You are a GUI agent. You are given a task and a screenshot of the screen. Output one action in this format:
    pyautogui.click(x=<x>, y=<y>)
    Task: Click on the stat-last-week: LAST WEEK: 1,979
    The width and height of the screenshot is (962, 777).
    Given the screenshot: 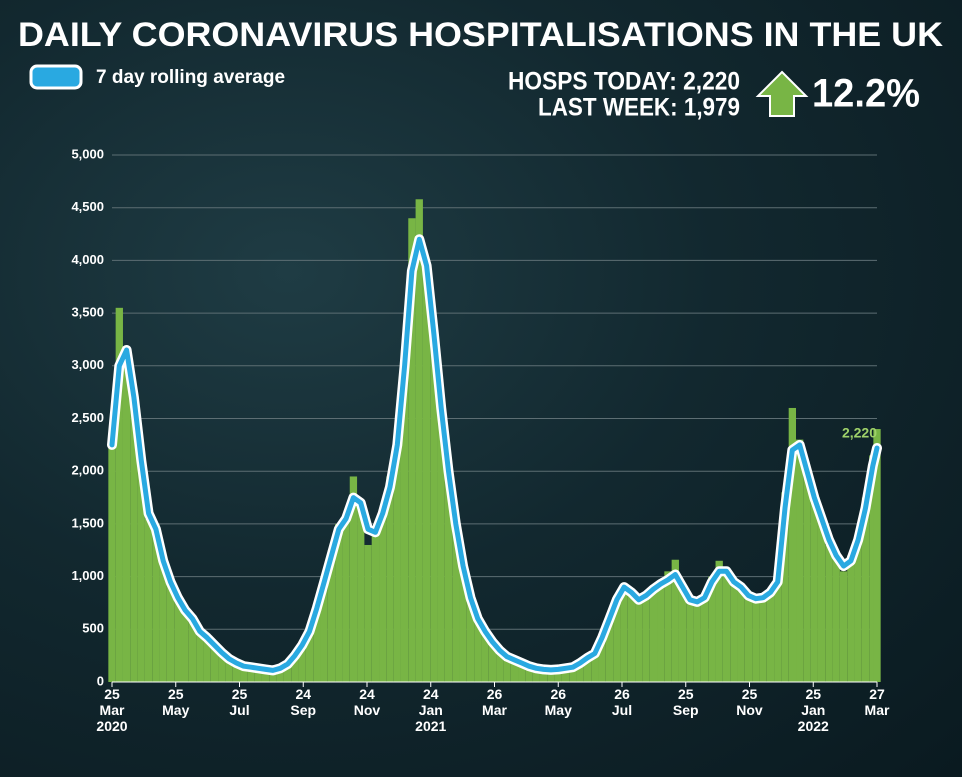 What is the action you would take?
    pyautogui.click(x=639, y=108)
    